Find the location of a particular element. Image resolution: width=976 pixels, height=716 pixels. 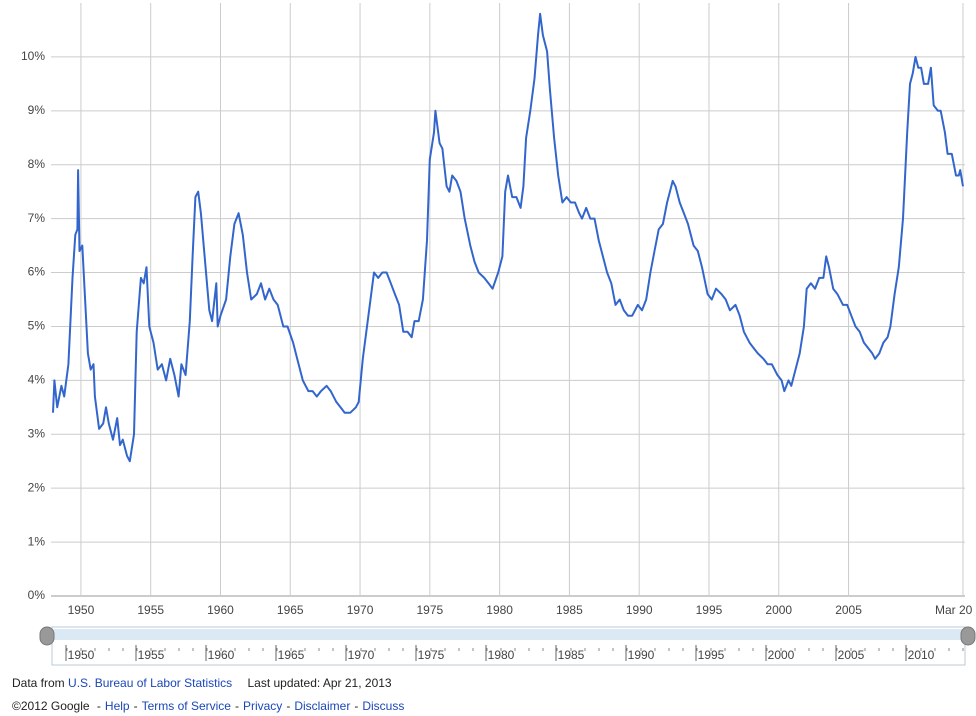

navigator-label: 1985 is located at coordinates (571, 655).